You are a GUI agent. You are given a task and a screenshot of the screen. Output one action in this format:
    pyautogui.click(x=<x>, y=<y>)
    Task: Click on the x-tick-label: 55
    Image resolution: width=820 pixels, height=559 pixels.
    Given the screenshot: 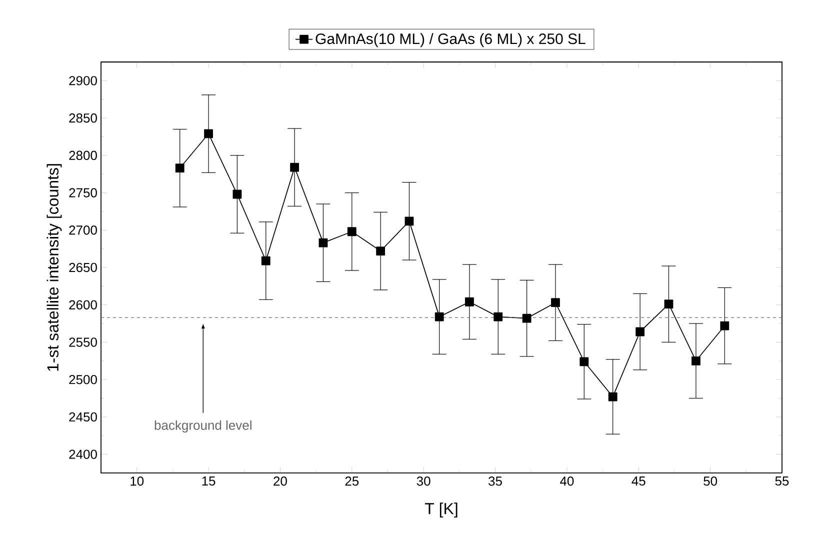 What is the action you would take?
    pyautogui.click(x=782, y=481)
    